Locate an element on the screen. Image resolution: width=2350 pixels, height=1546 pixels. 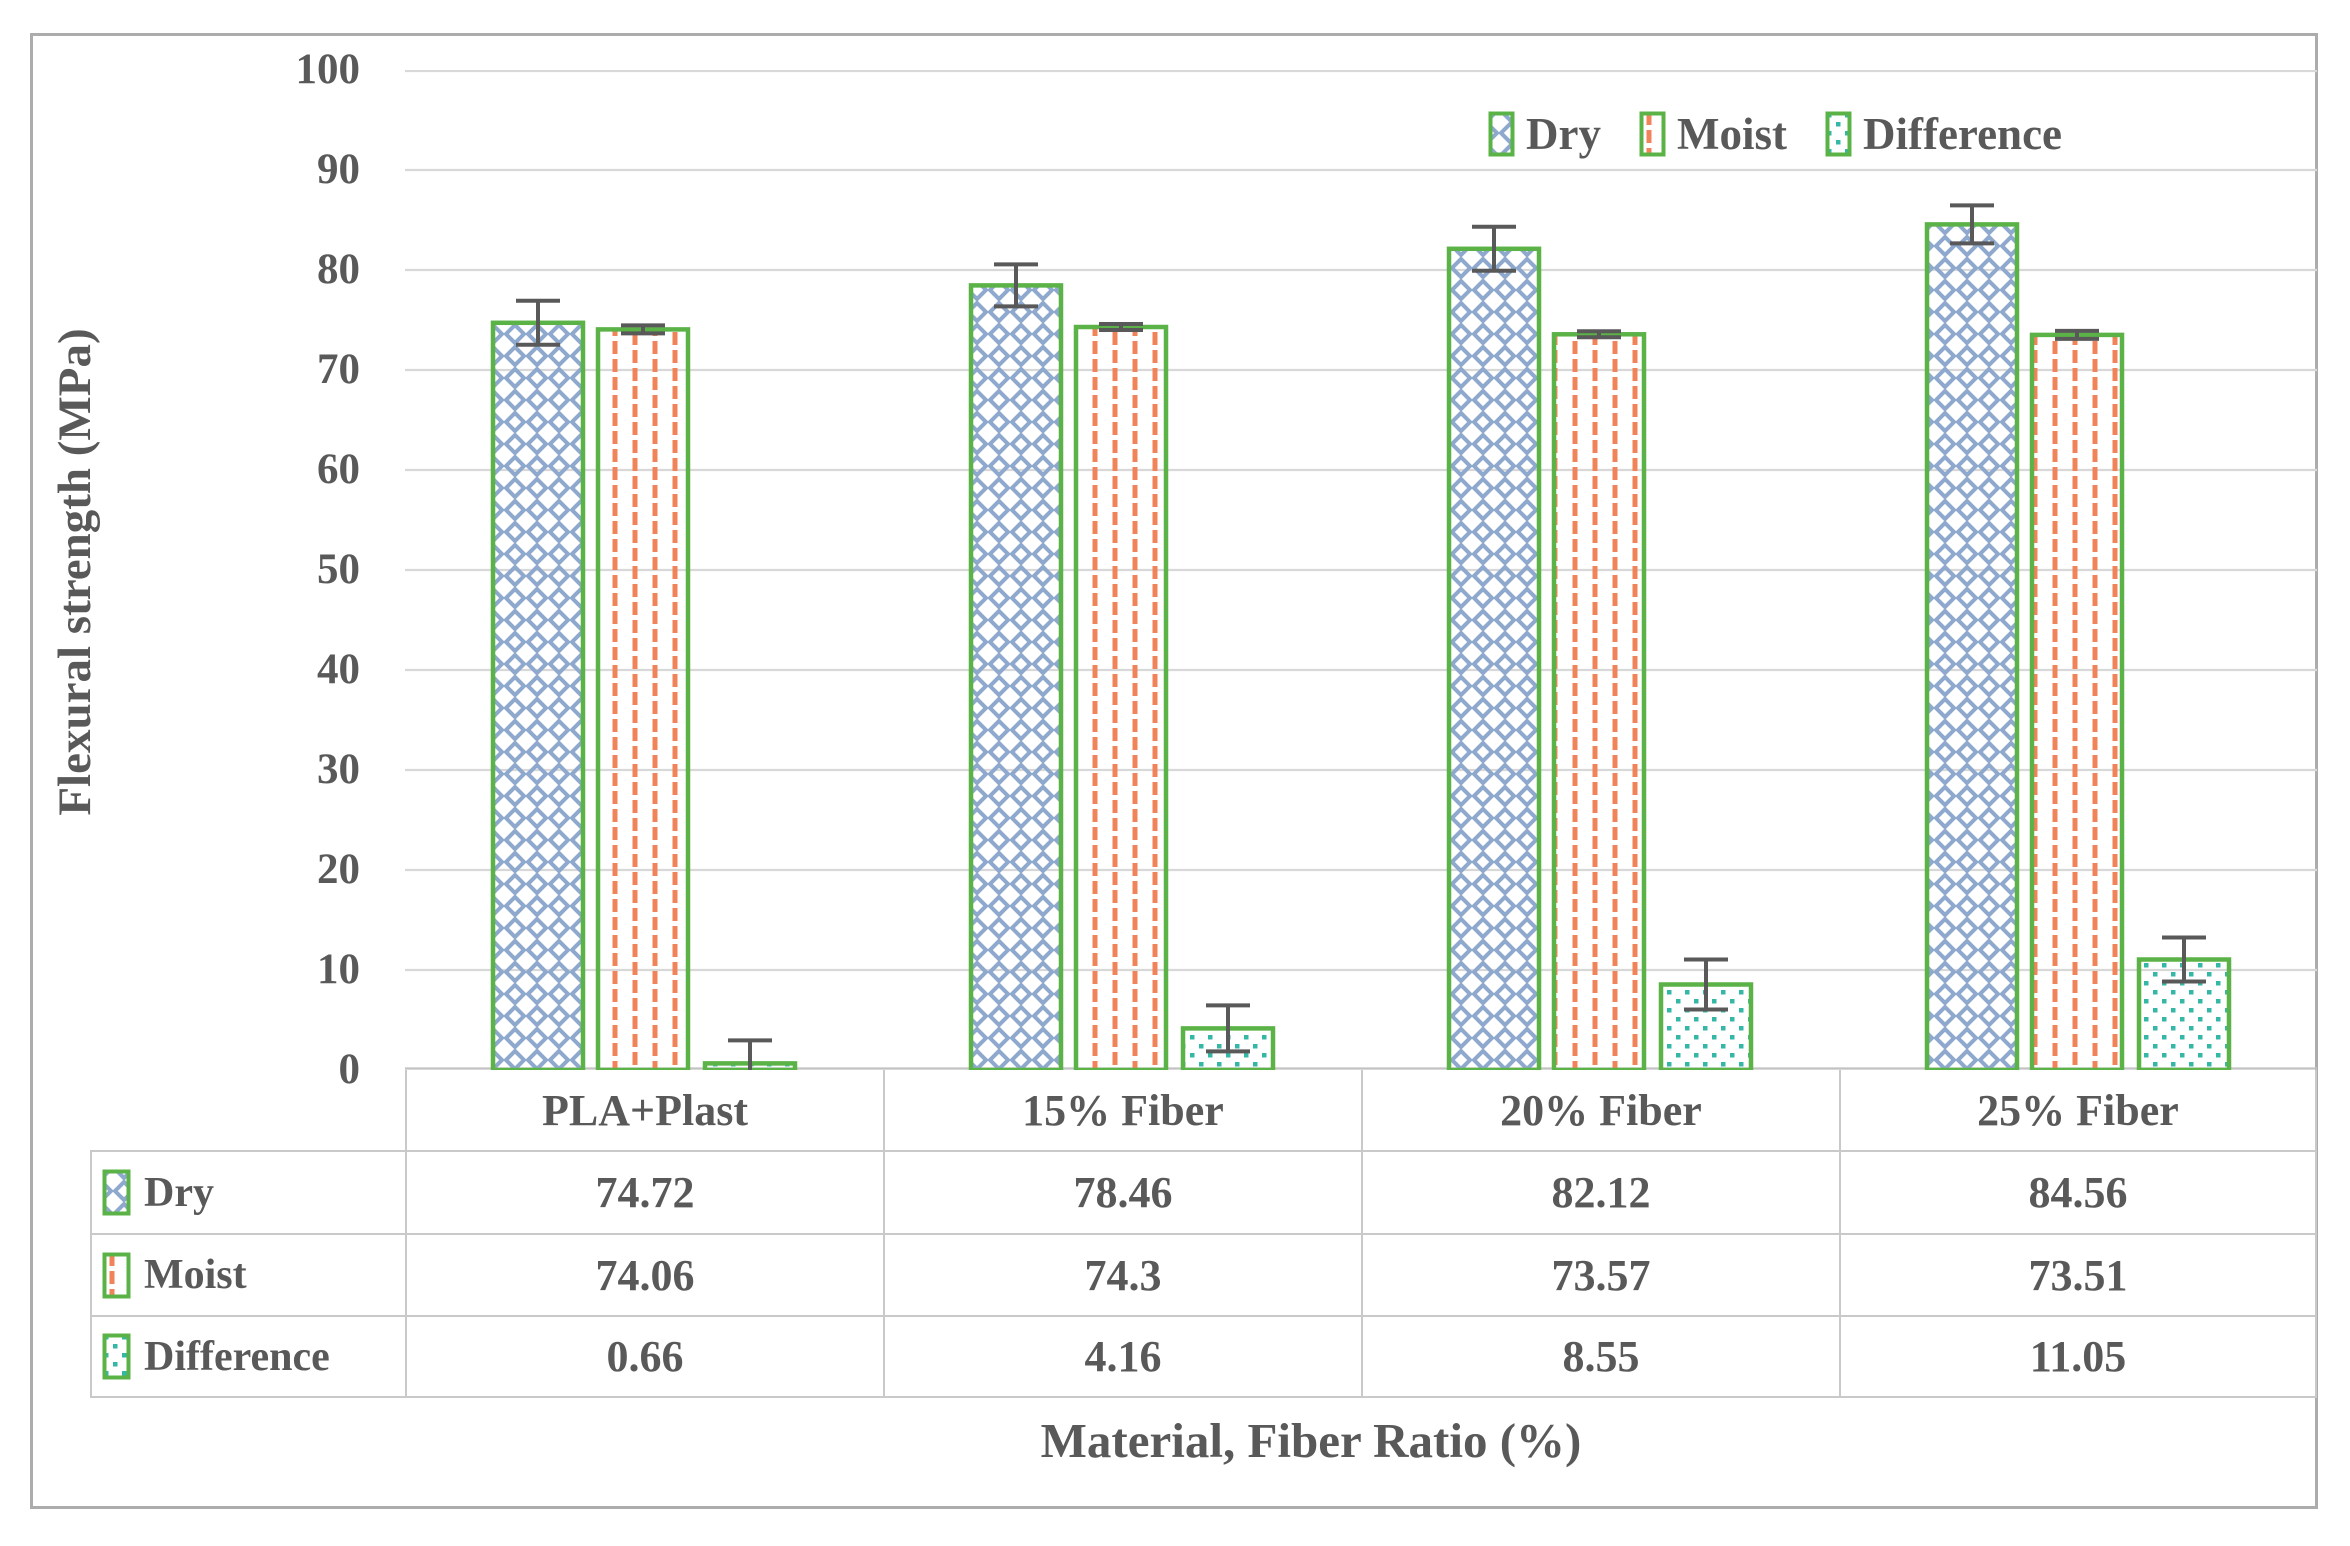
x-axis-title: Material, Fiber Ratio (%) is located at coordinates (1311, 1440).